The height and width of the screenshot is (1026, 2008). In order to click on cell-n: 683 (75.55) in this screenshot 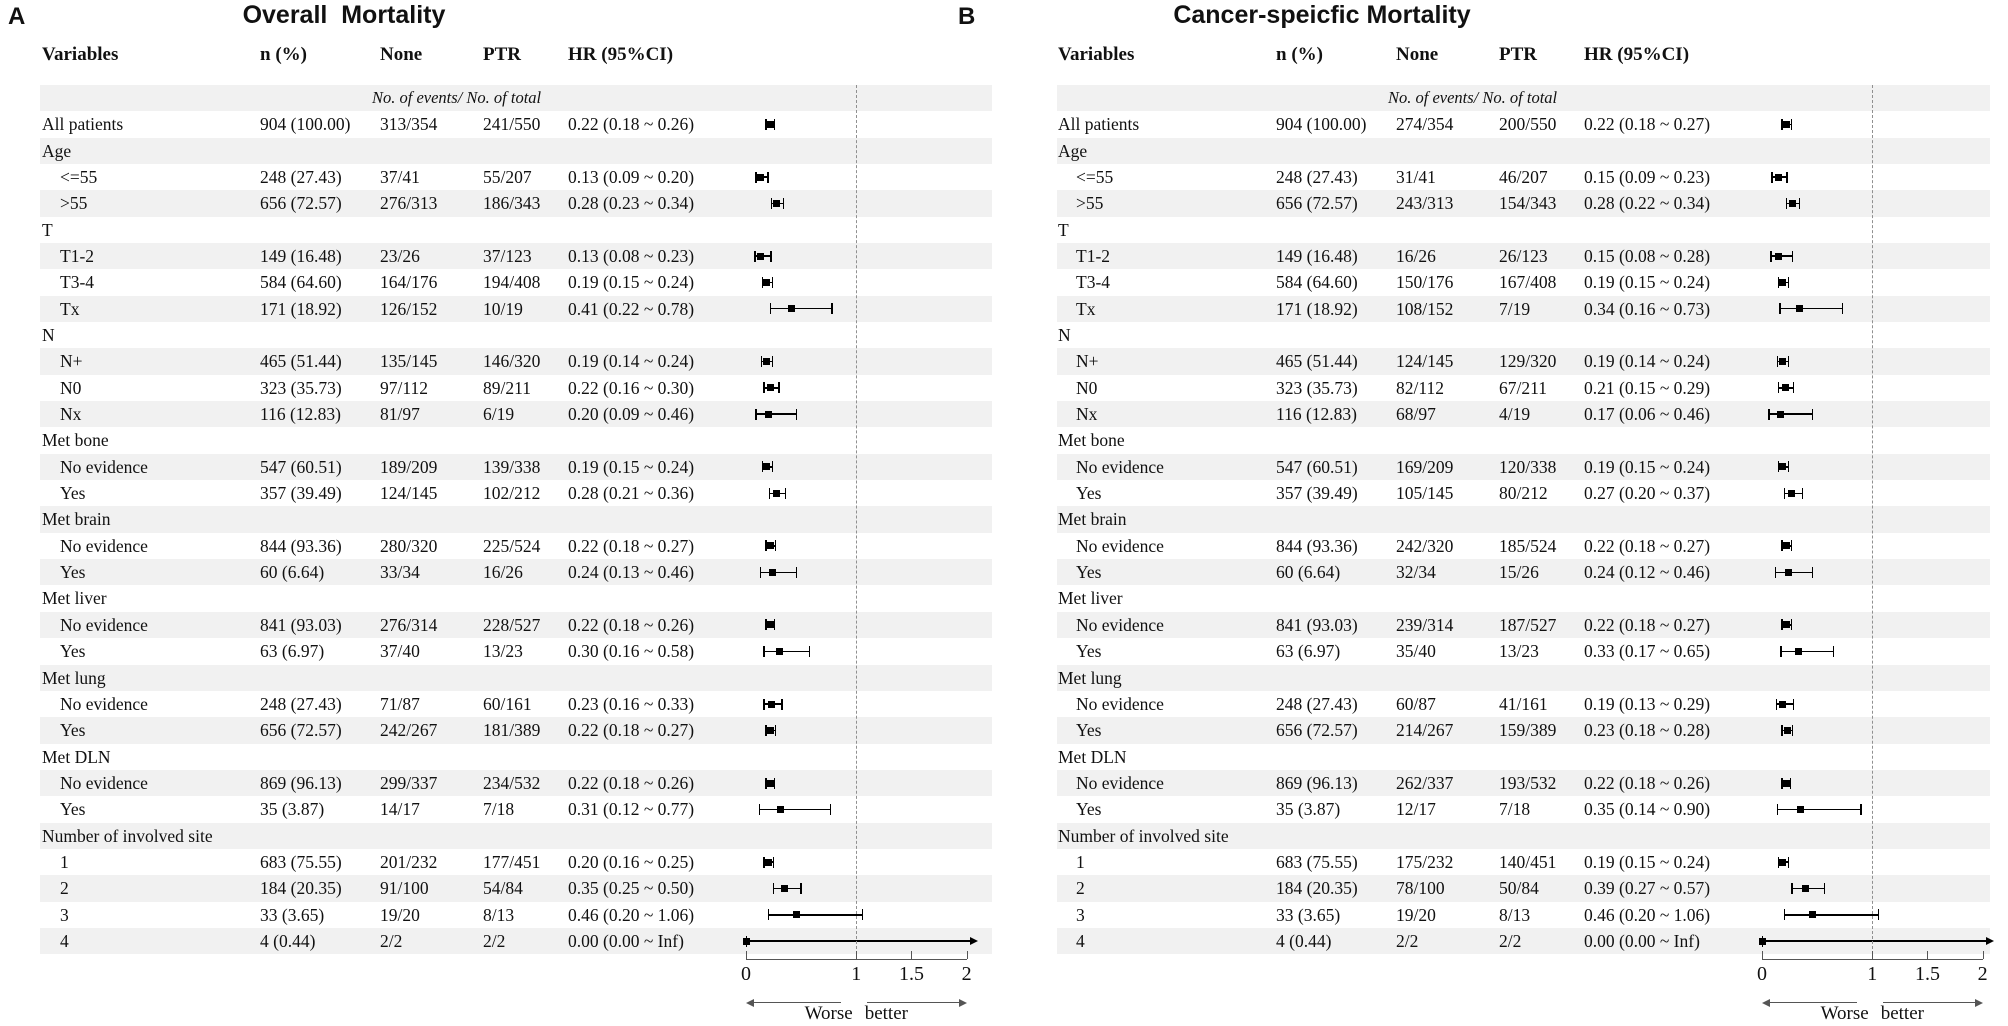, I will do `click(1317, 861)`.